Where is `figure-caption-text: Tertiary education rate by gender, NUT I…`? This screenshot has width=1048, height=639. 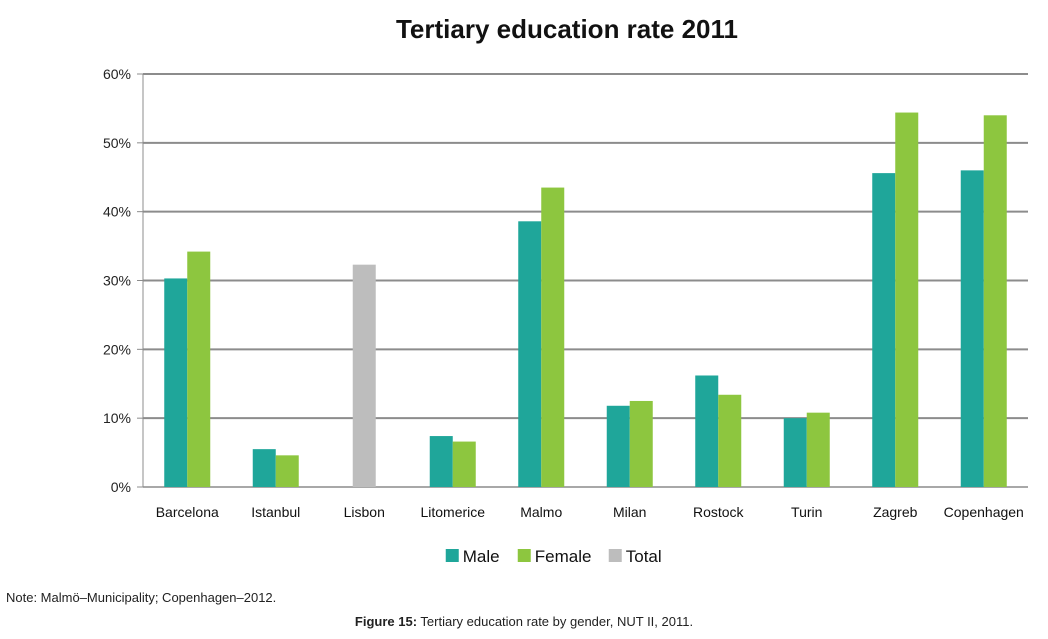
figure-caption-text: Tertiary education rate by gender, NUT I… is located at coordinates (555, 621).